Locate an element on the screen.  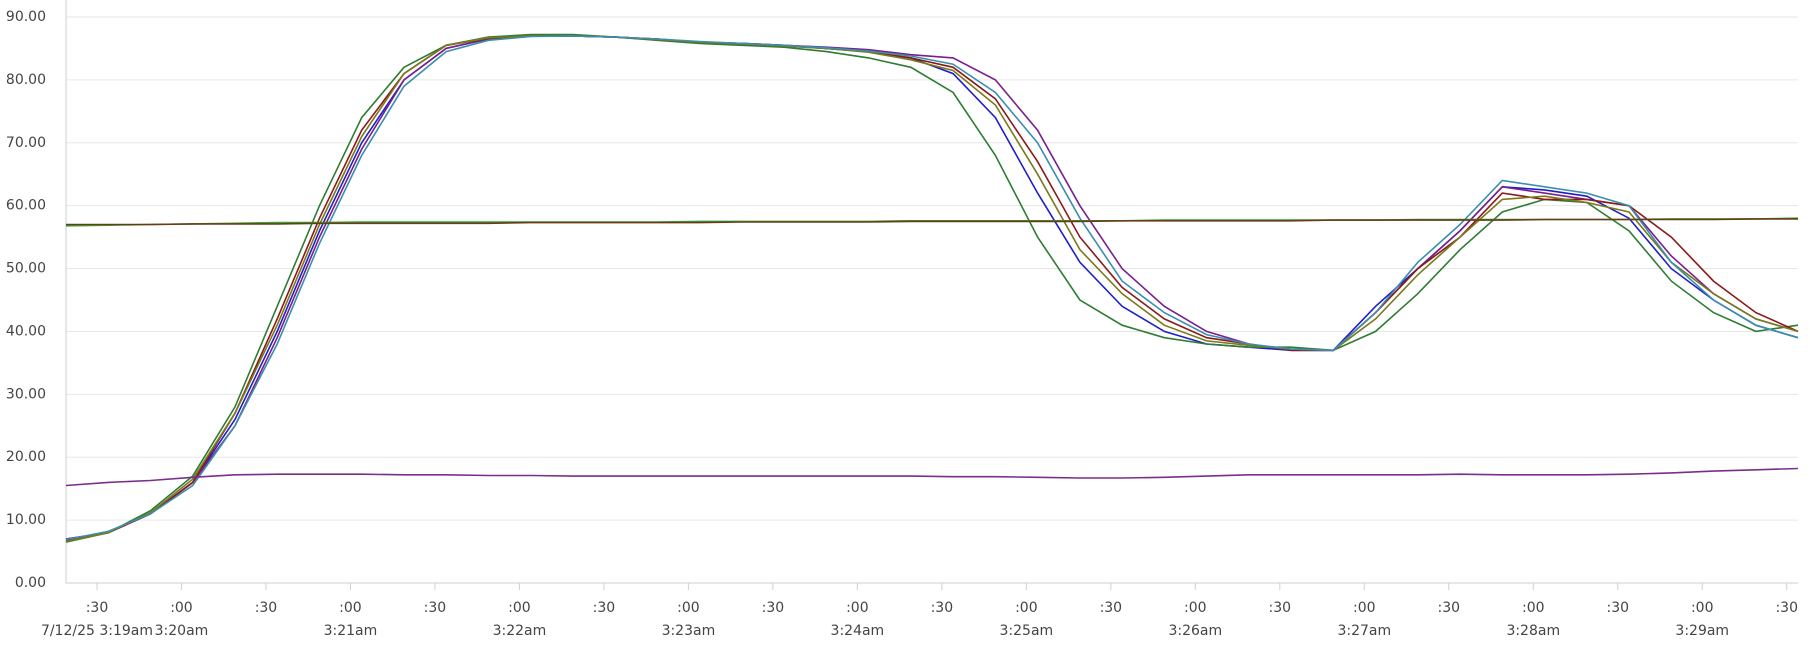
y-tick-label: 60.00 is located at coordinates (26, 206).